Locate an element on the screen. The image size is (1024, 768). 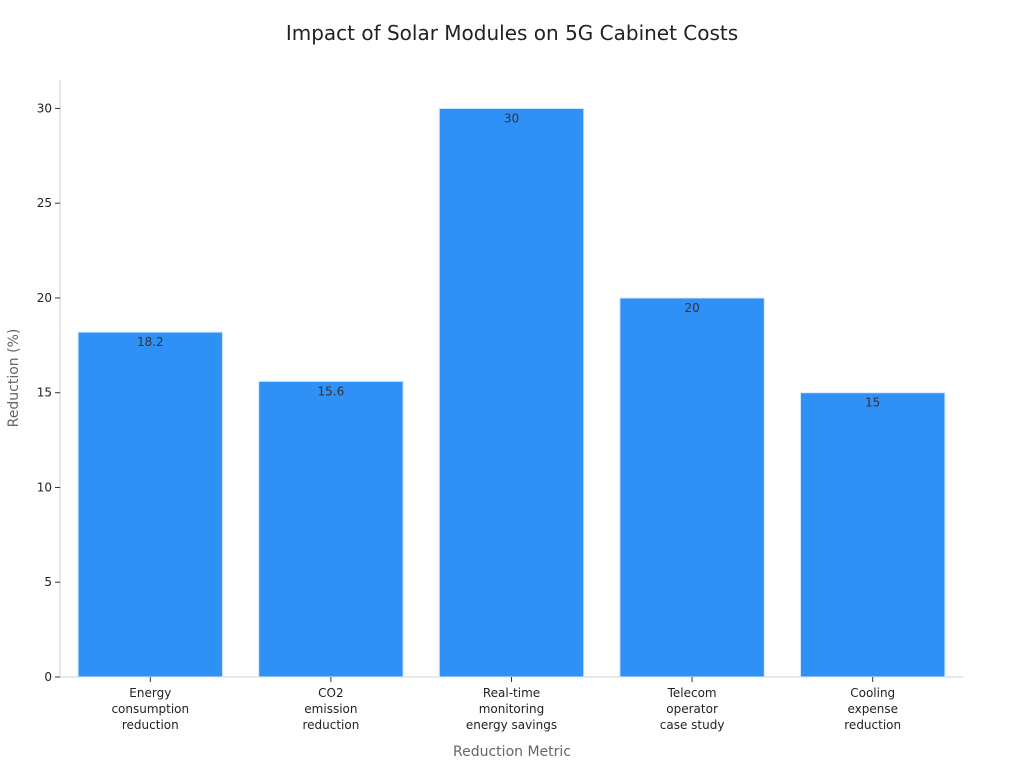
y-tick-label: 5 is located at coordinates (48, 582).